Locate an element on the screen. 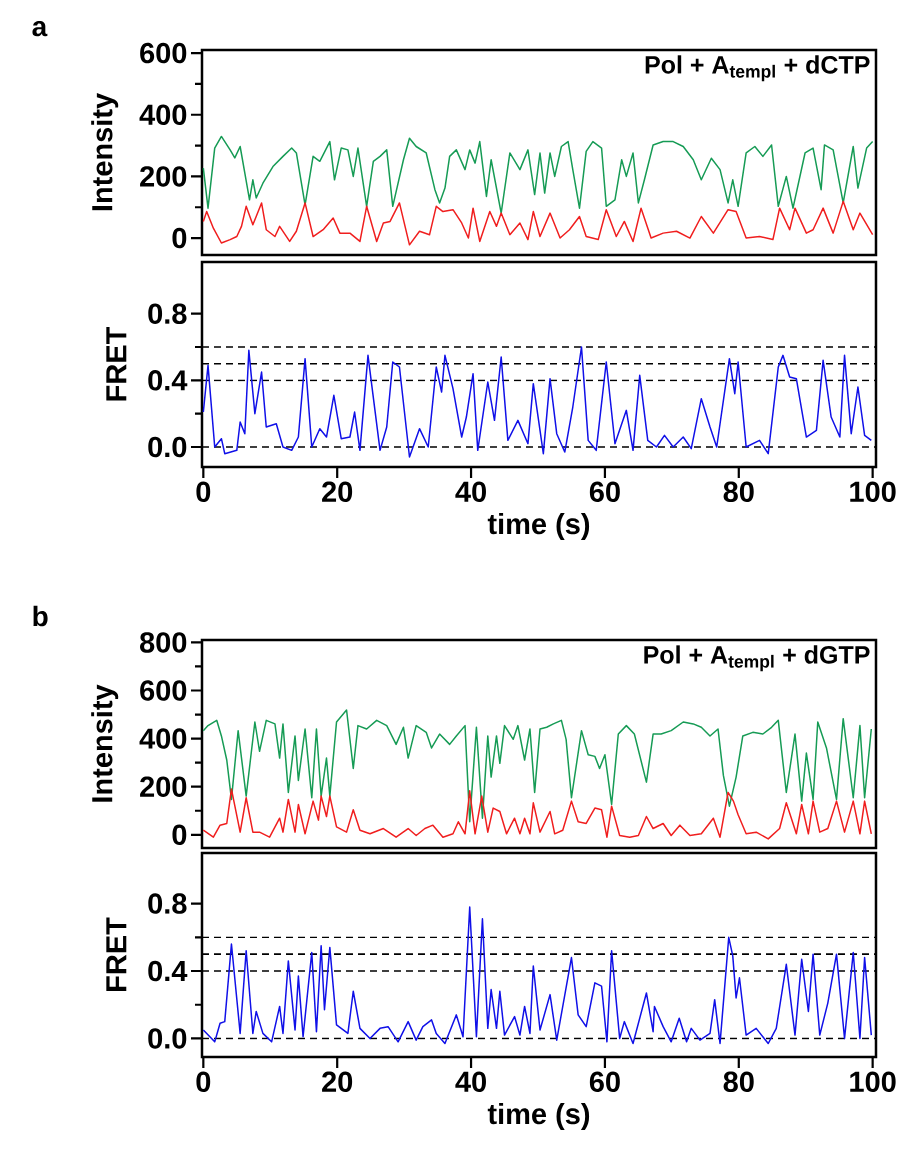  chart-title: b is located at coordinates (40, 616).